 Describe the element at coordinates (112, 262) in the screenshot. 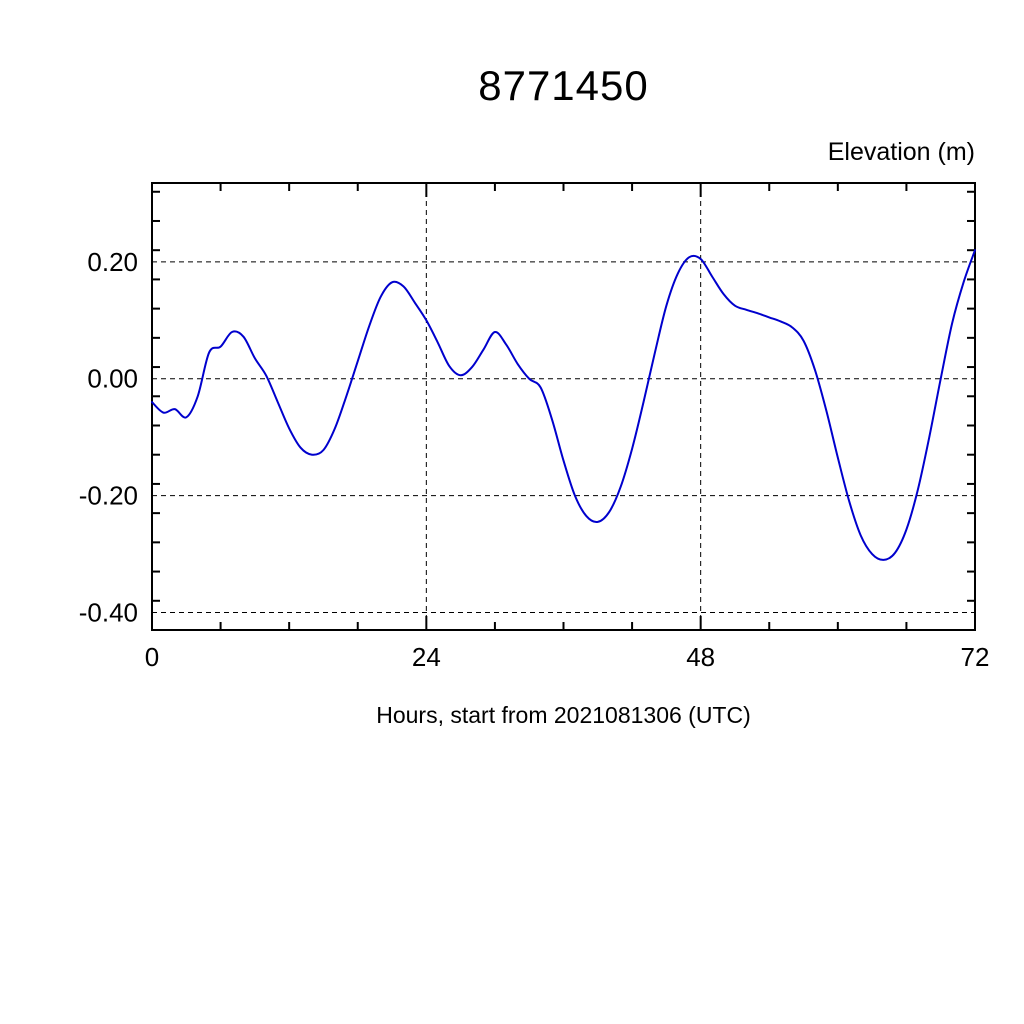

I see `y-tick-label: 0.20` at that location.